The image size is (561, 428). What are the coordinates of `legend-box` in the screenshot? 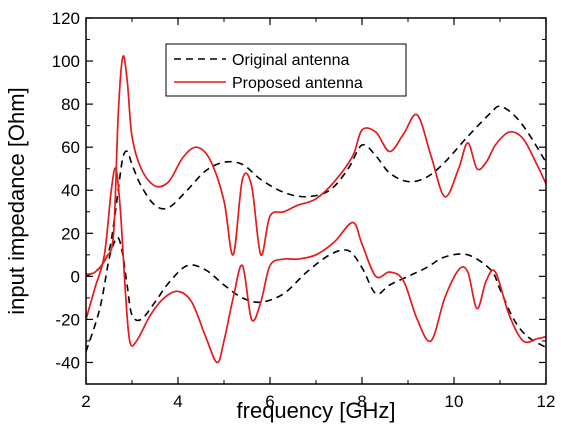 It's located at (286, 70).